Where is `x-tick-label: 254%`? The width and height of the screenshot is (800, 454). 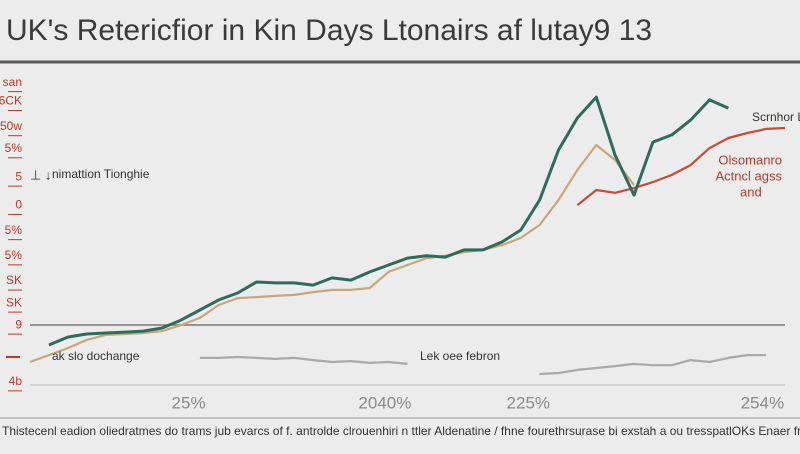 x-tick-label: 254% is located at coordinates (762, 402).